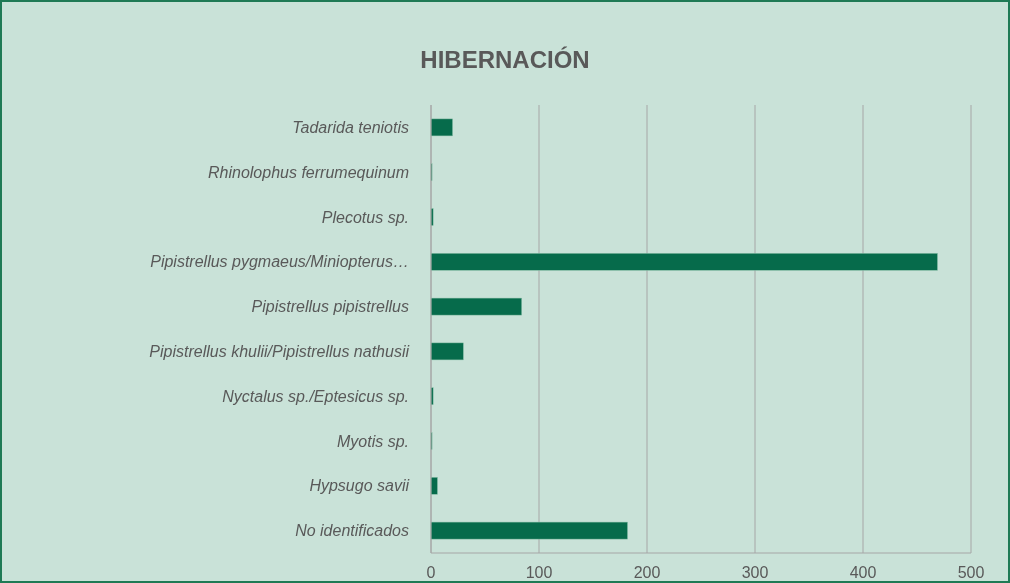 The height and width of the screenshot is (583, 1010). I want to click on y-tick-label: Nyctalus sp./Eptesicus sp., so click(315, 396).